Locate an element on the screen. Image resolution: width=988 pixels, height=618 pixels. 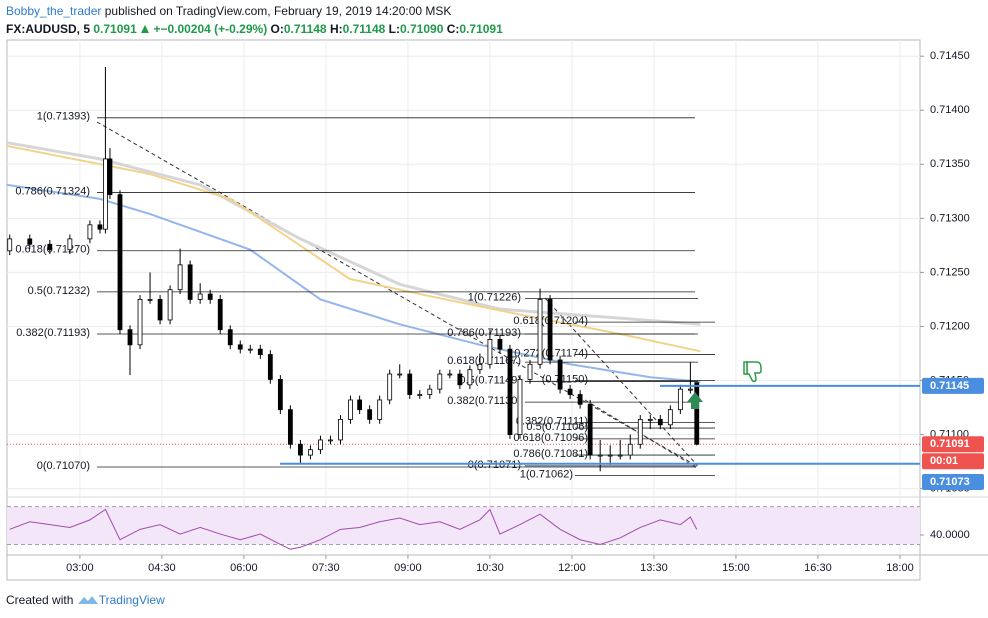
y-tick-label: 0.71450 is located at coordinates (950, 56).